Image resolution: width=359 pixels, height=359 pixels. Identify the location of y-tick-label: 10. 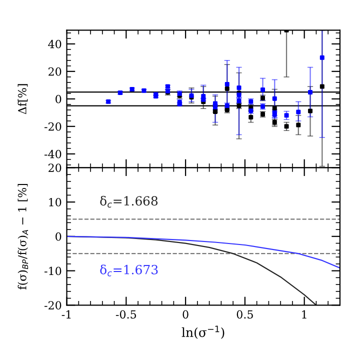
(55, 202).